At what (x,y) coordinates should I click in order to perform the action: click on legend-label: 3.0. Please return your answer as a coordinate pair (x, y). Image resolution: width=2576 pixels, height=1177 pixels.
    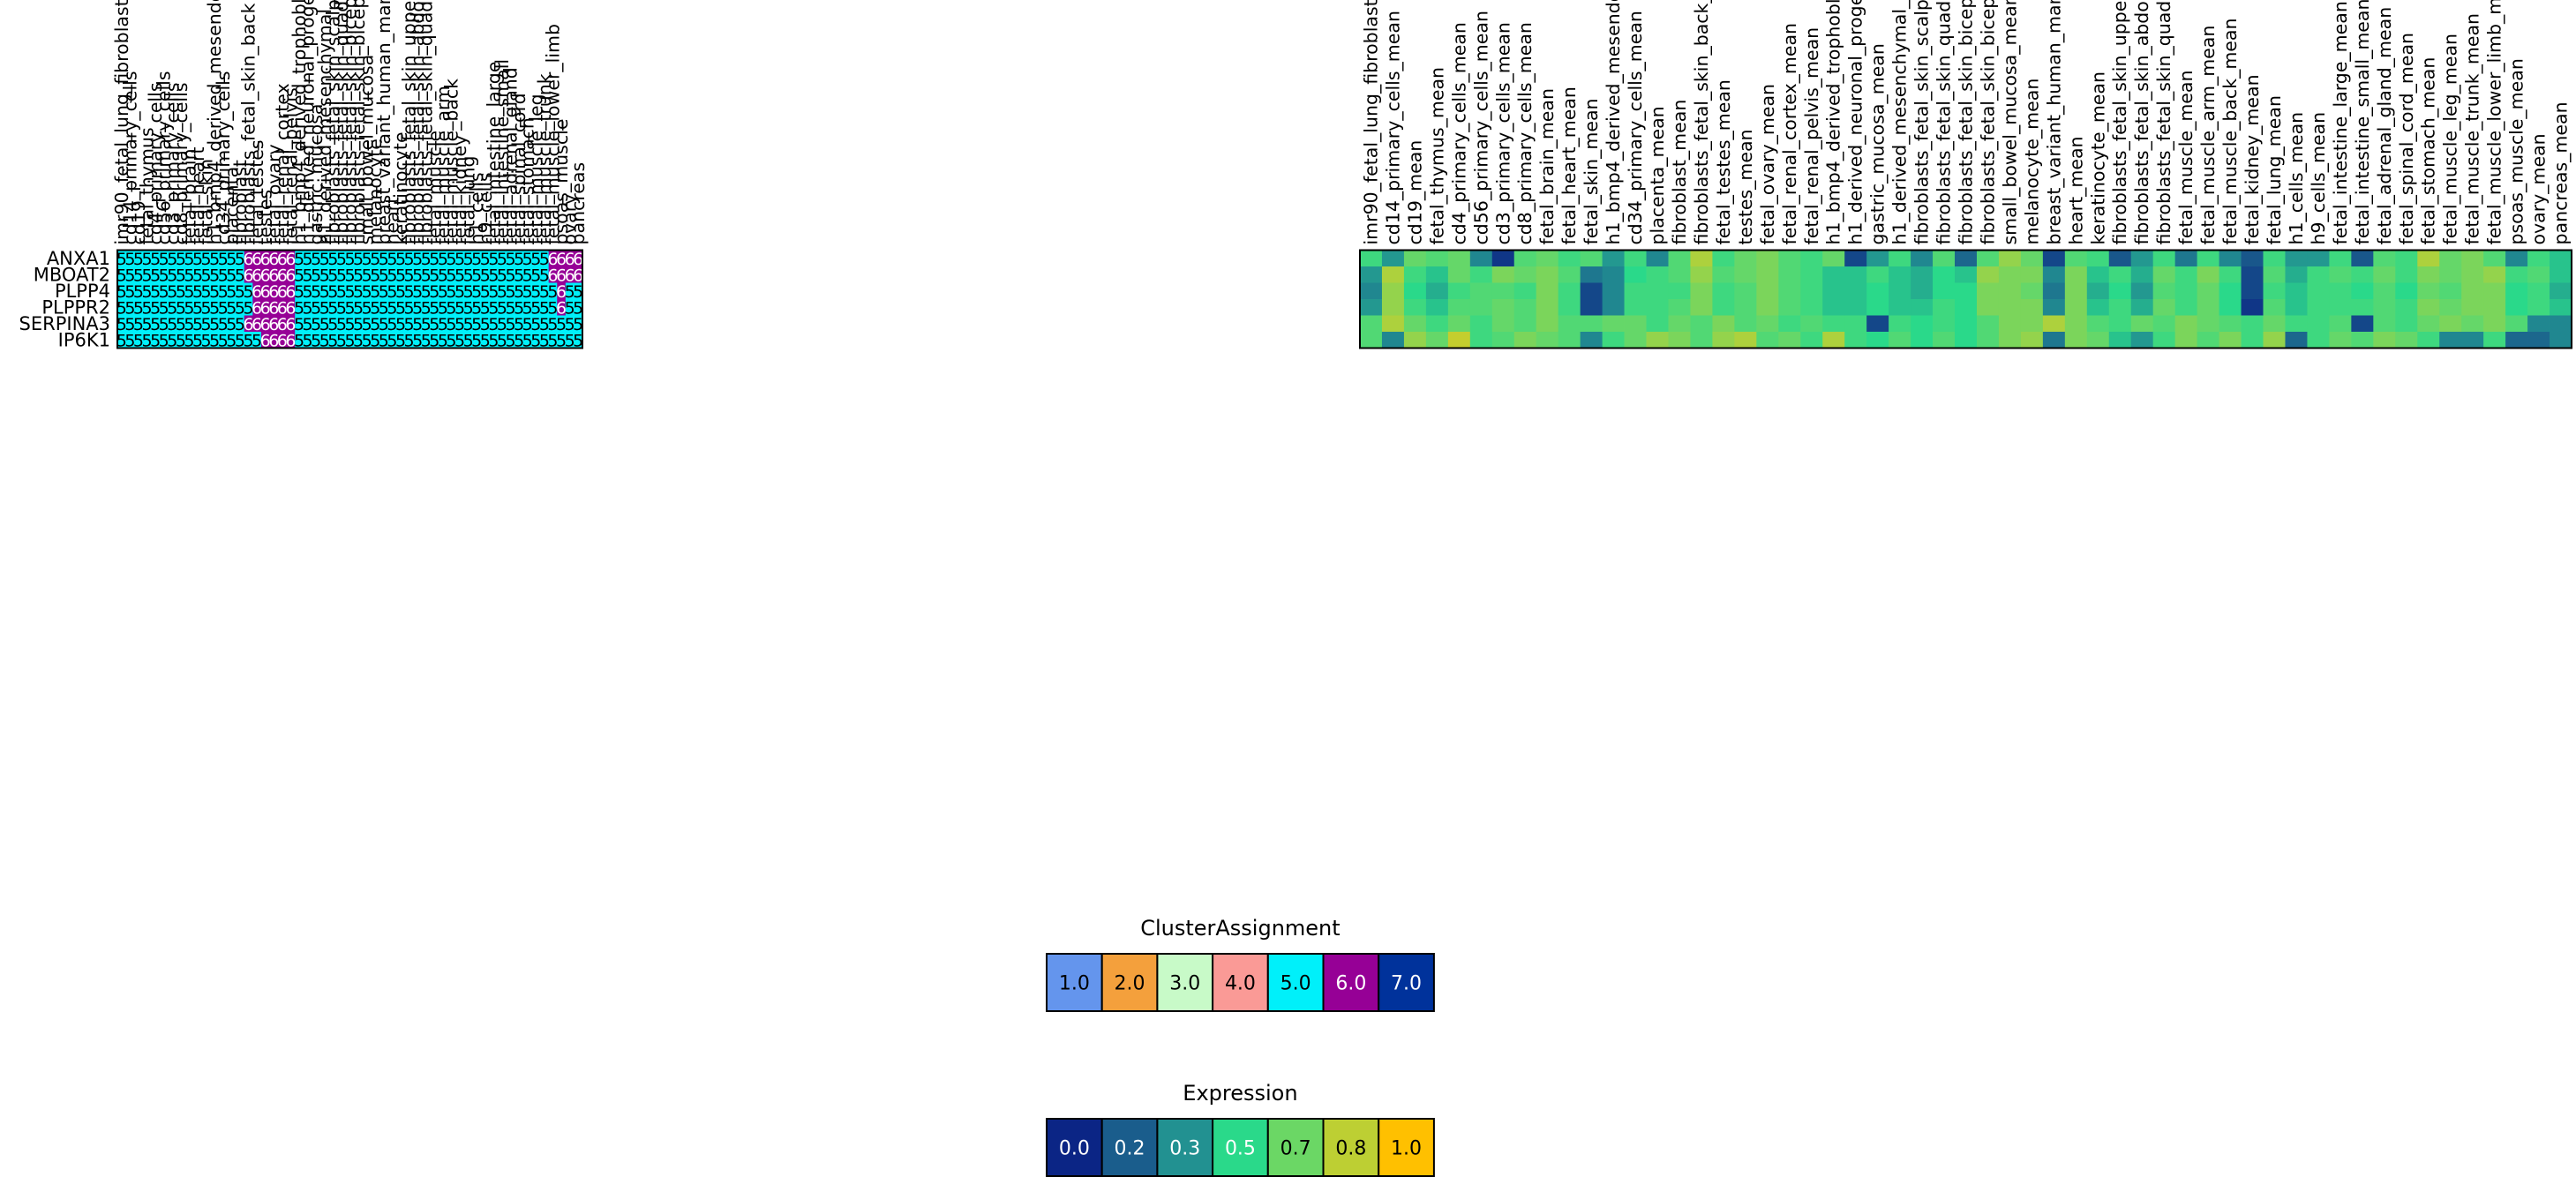
    Looking at the image, I should click on (1184, 984).